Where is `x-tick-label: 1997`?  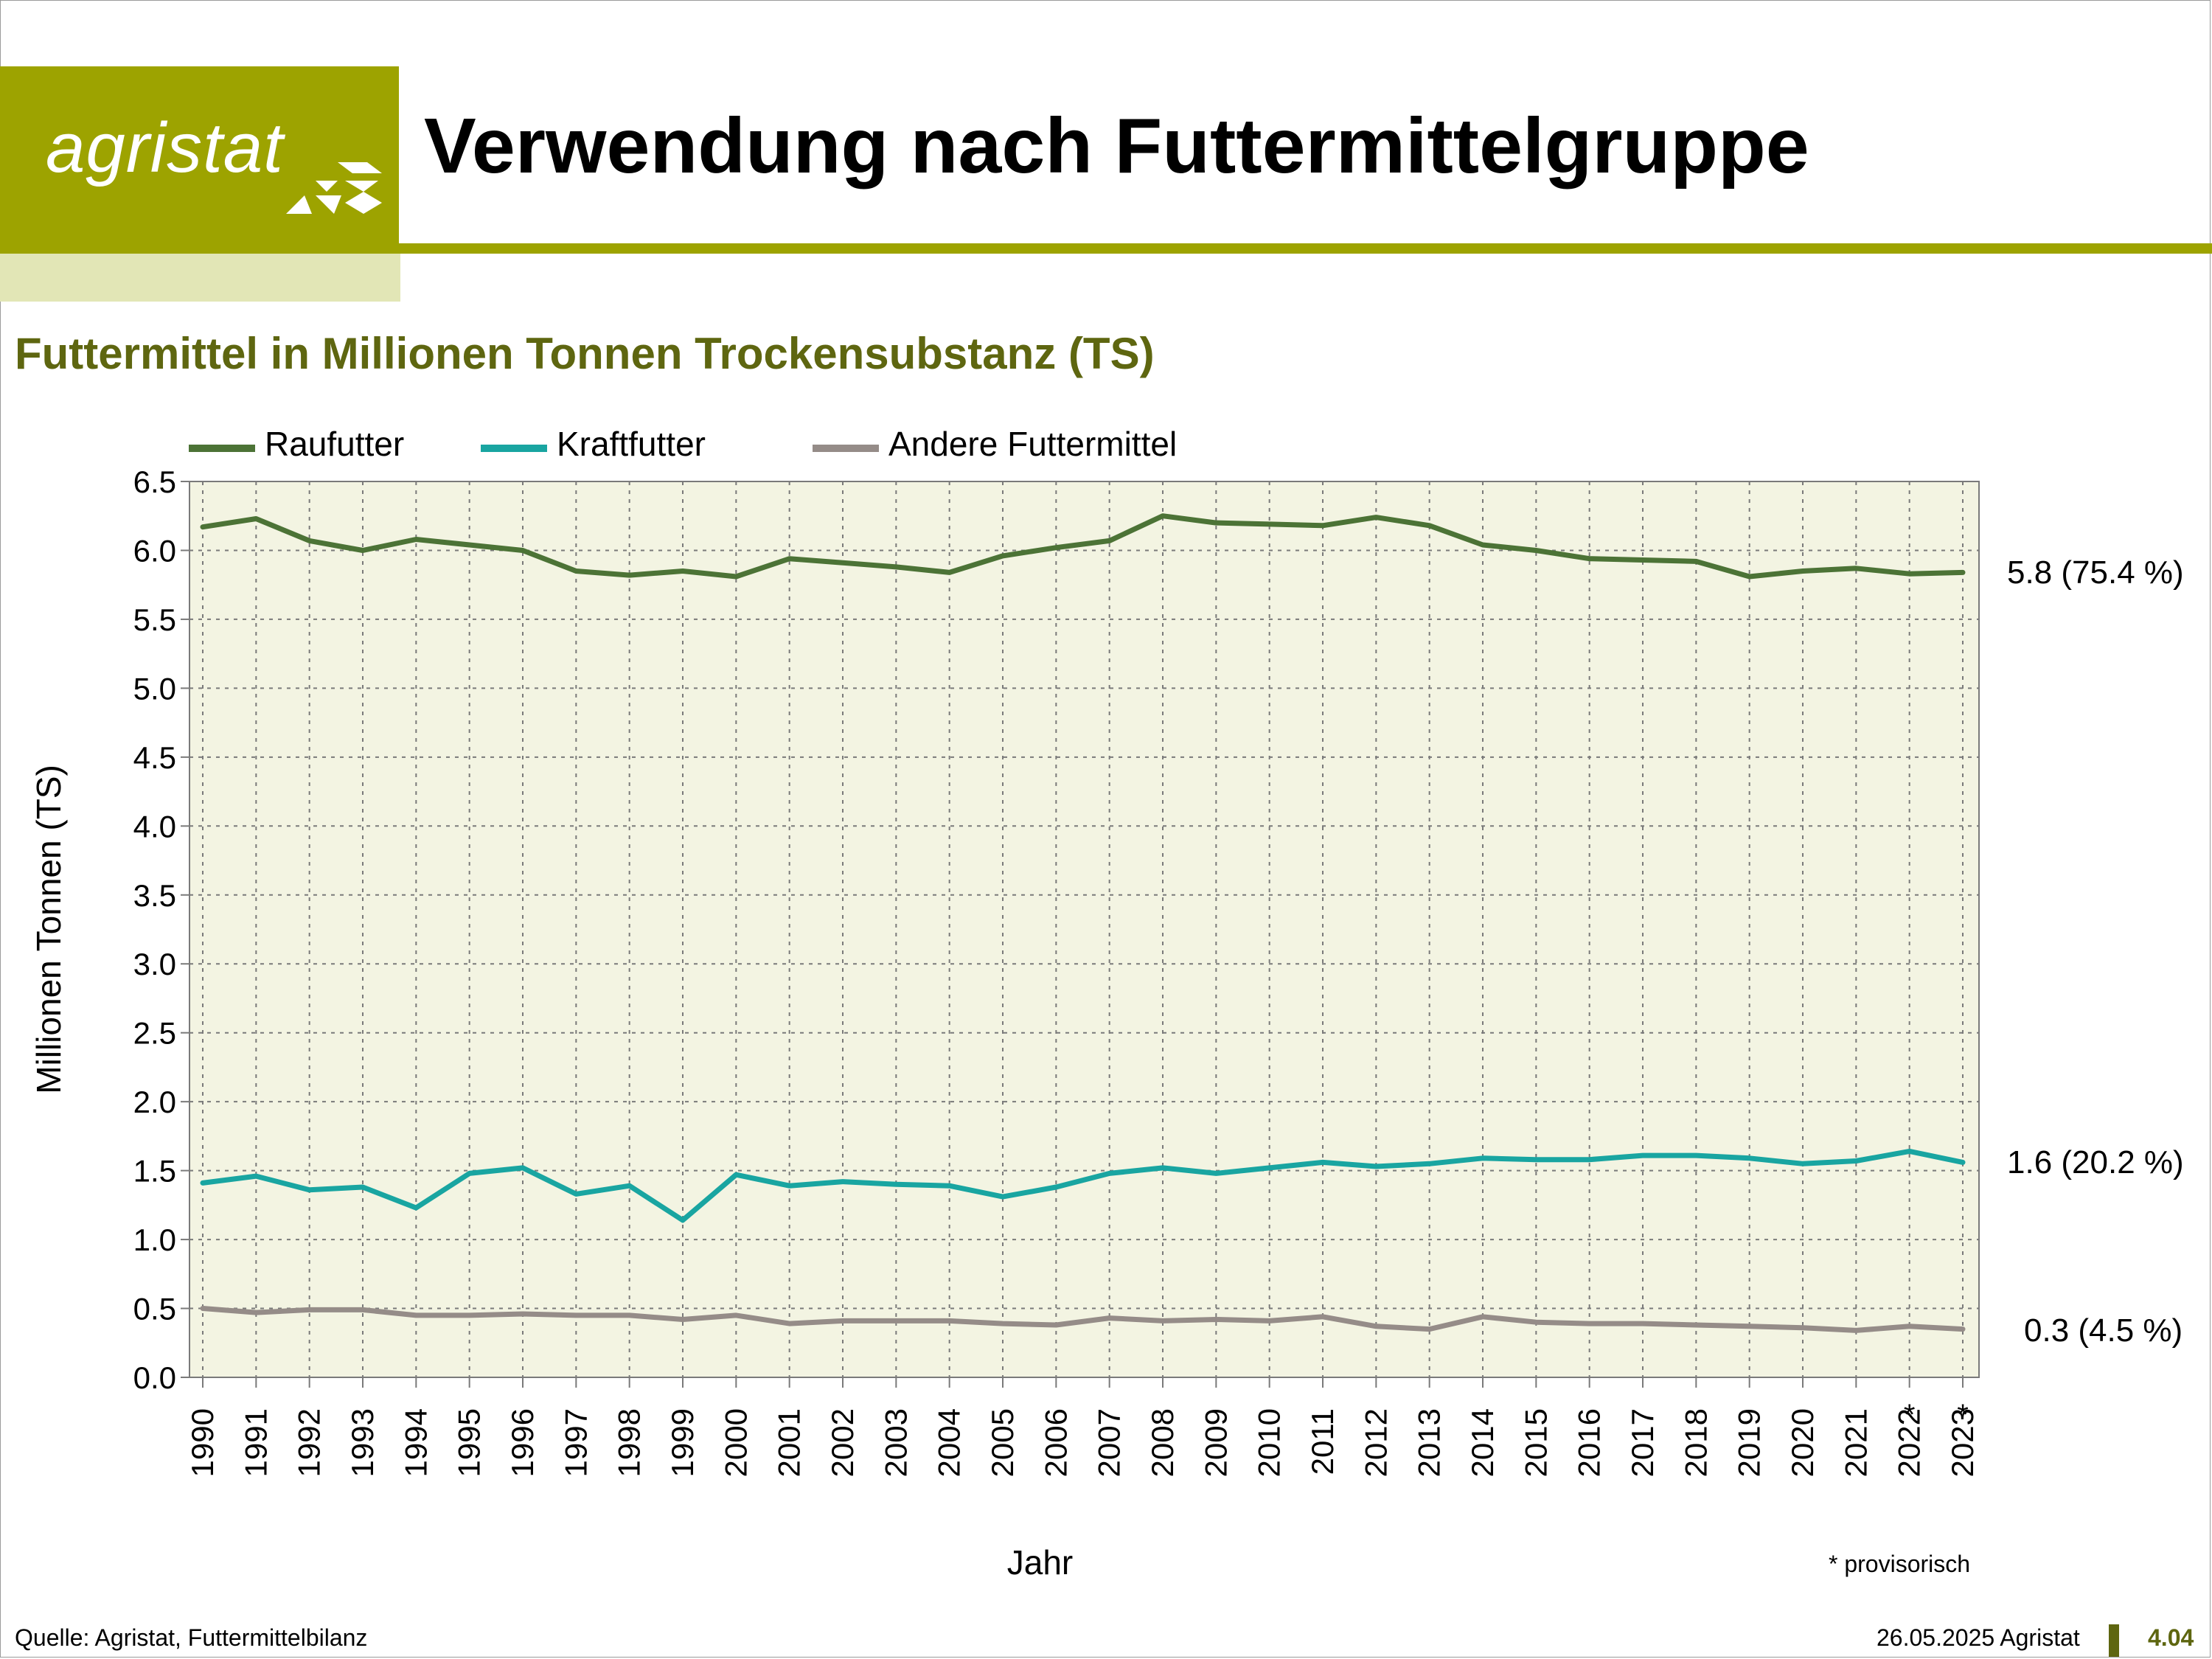
x-tick-label: 1997 is located at coordinates (575, 1442).